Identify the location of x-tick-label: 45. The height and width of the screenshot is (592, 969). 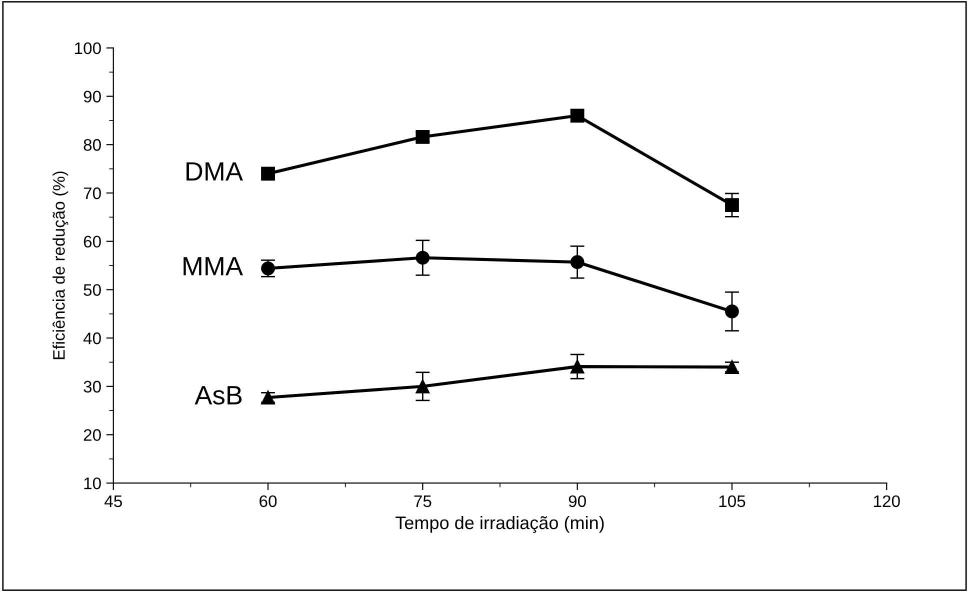
(113, 501).